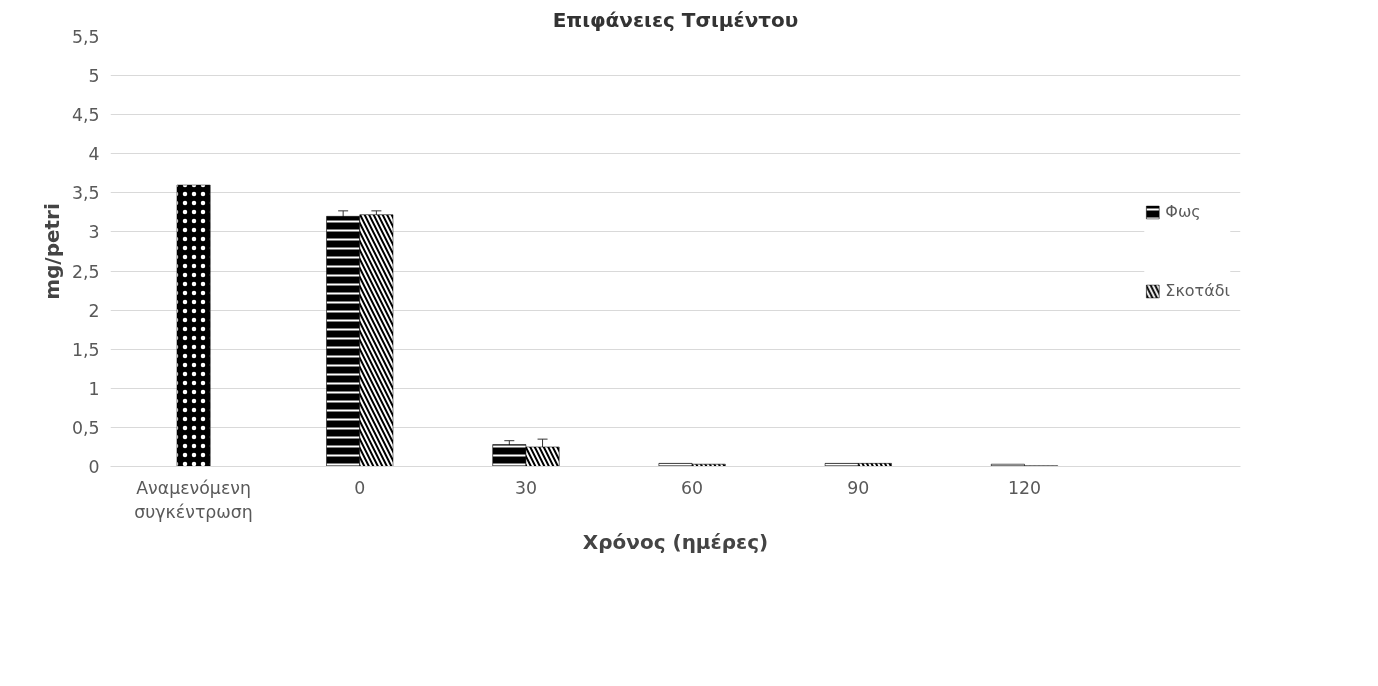 The image size is (1378, 686). I want to click on x-tick-label: Αναμενόμενη συγκέντρωση, so click(193, 499).